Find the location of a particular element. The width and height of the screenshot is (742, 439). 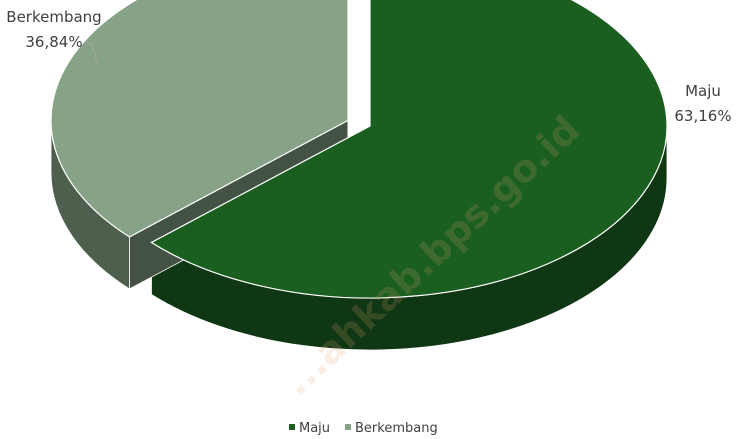

leader-line-berkembang is located at coordinates (92, 54).